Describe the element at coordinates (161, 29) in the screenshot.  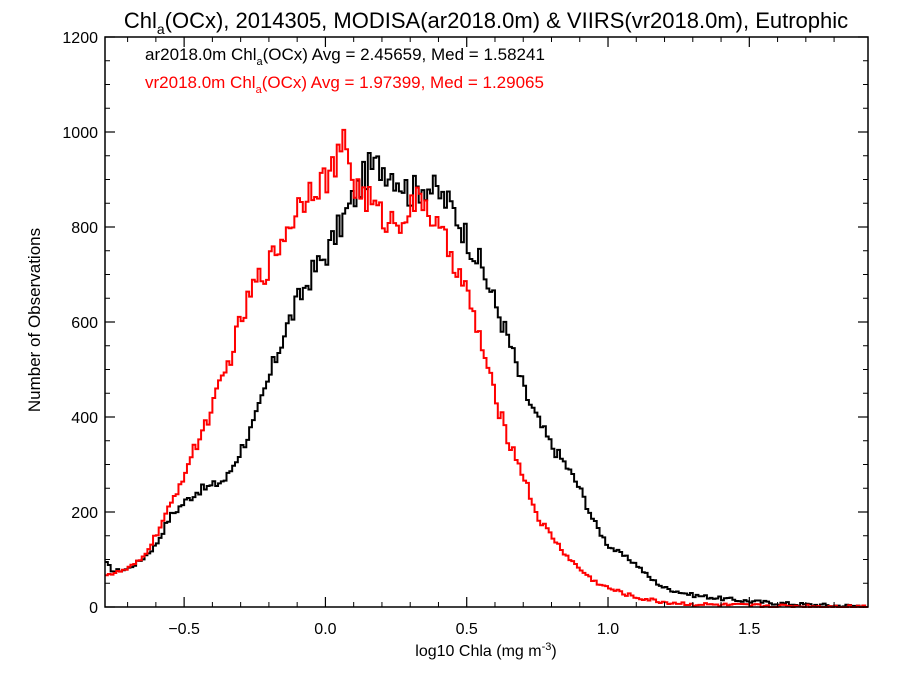
I see `chart-title-subscript: a` at that location.